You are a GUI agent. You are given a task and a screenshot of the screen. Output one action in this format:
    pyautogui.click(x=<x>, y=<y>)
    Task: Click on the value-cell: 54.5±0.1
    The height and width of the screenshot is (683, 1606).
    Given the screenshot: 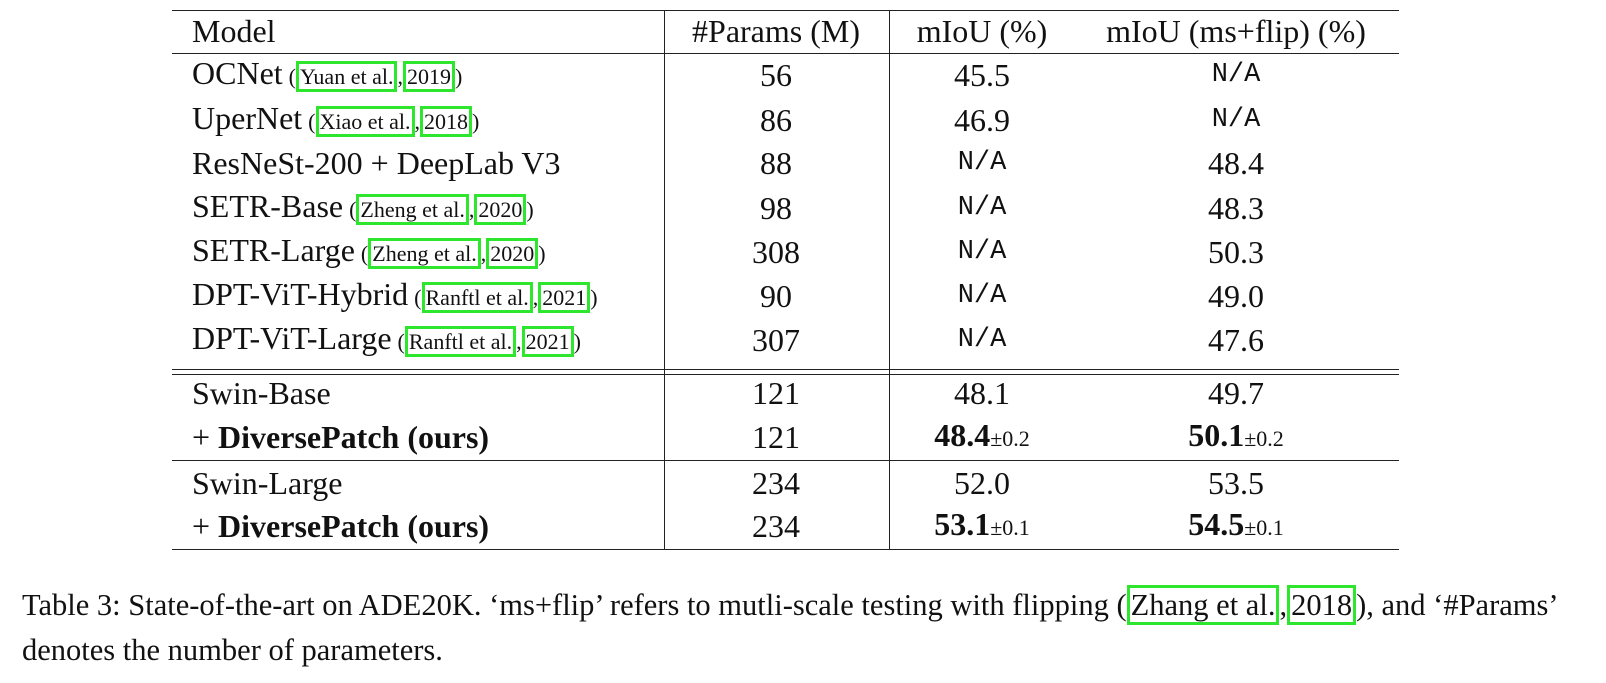 What is the action you would take?
    pyautogui.click(x=1236, y=526)
    